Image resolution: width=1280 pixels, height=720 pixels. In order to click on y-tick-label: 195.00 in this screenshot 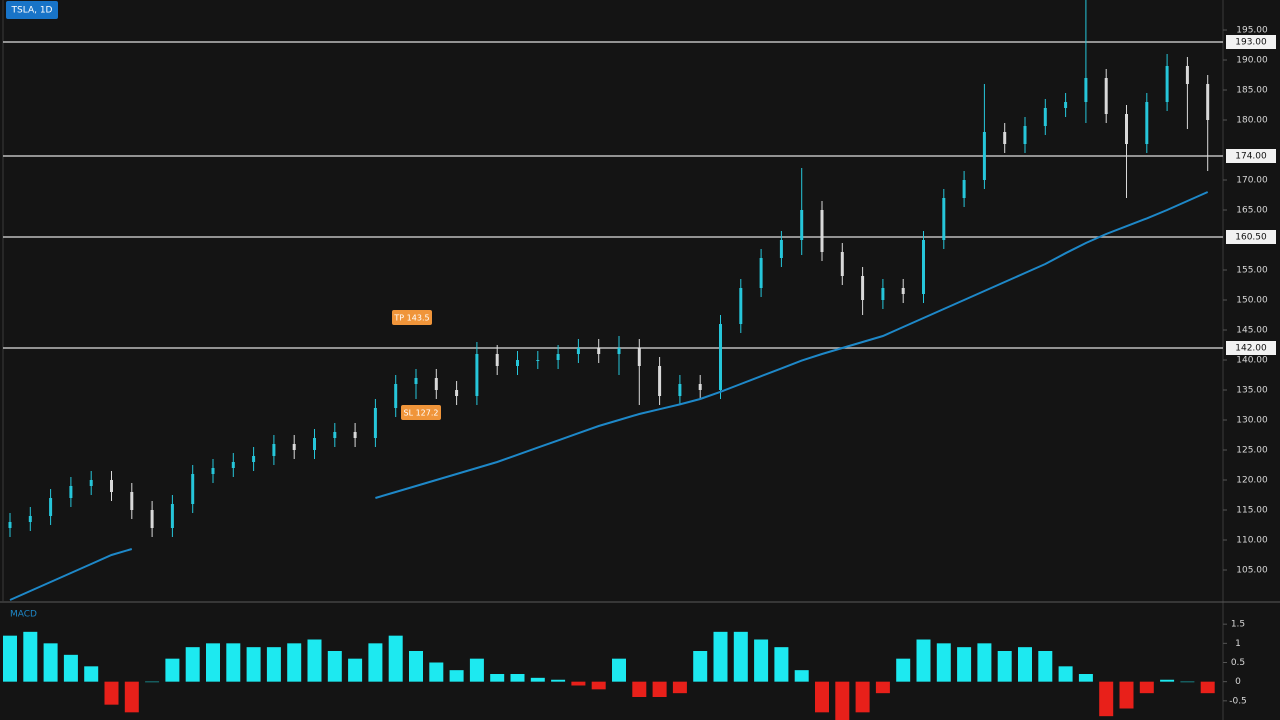, I will do `click(1252, 31)`.